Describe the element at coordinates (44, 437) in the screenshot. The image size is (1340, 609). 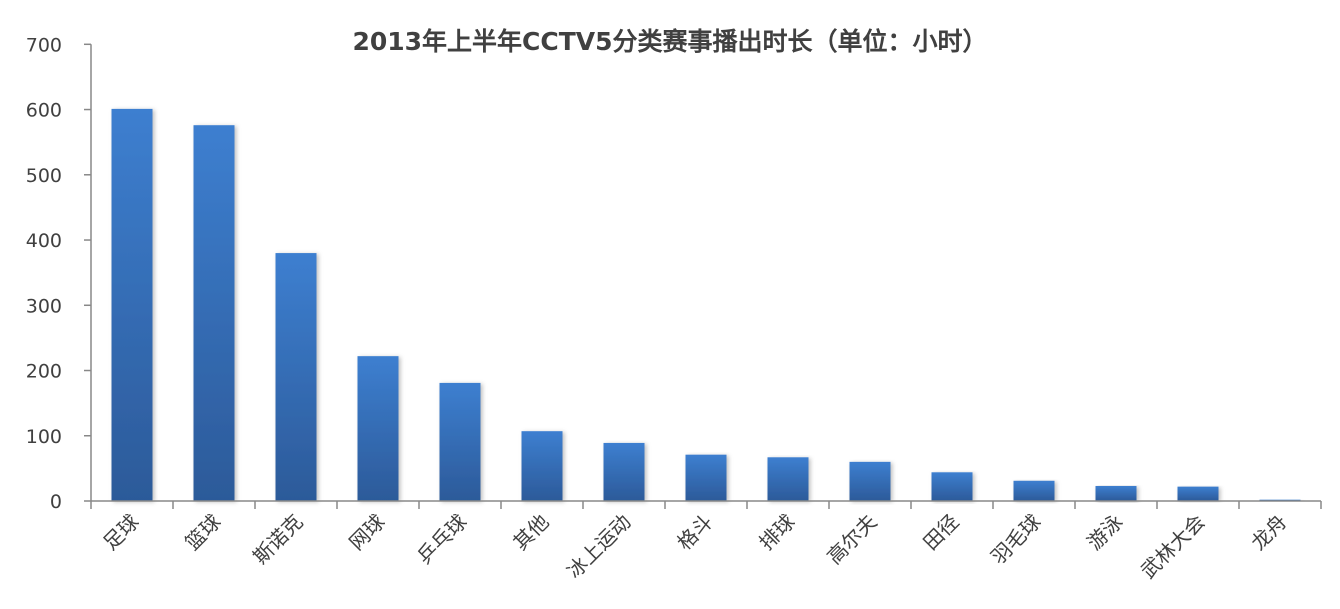
I see `y-tick-label: 100` at that location.